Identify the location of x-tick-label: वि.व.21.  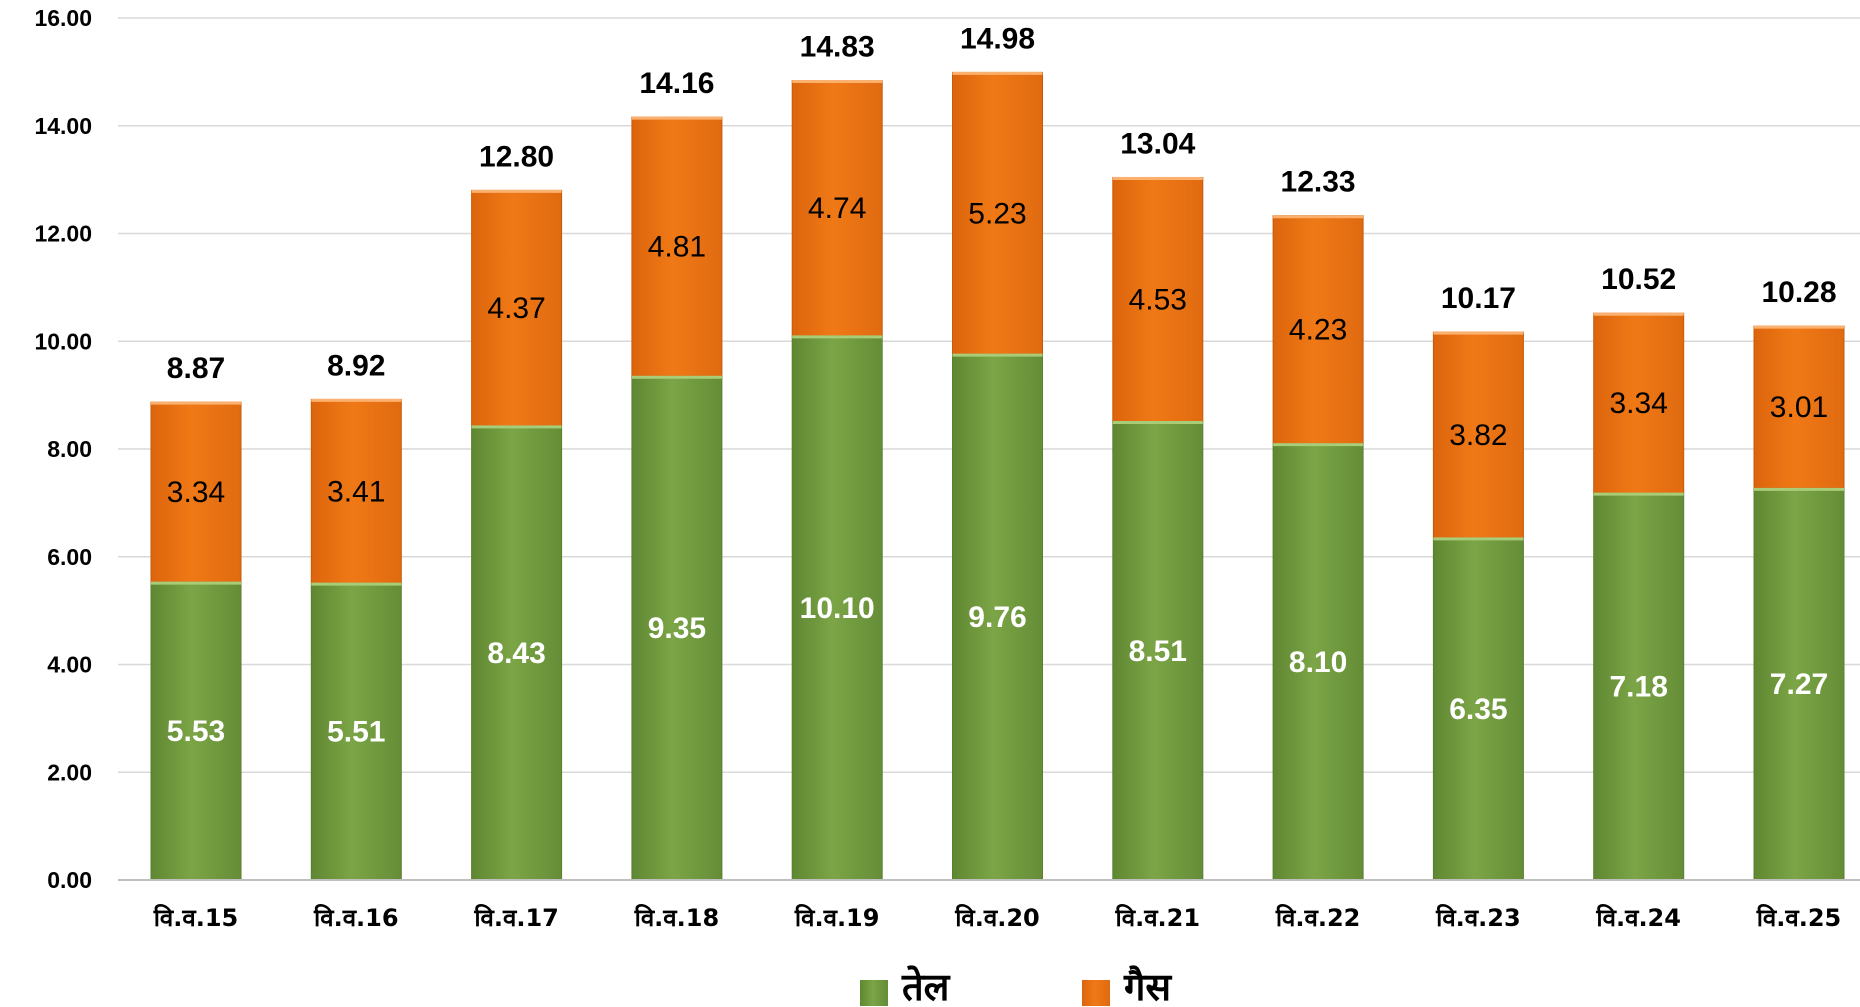
(1158, 918).